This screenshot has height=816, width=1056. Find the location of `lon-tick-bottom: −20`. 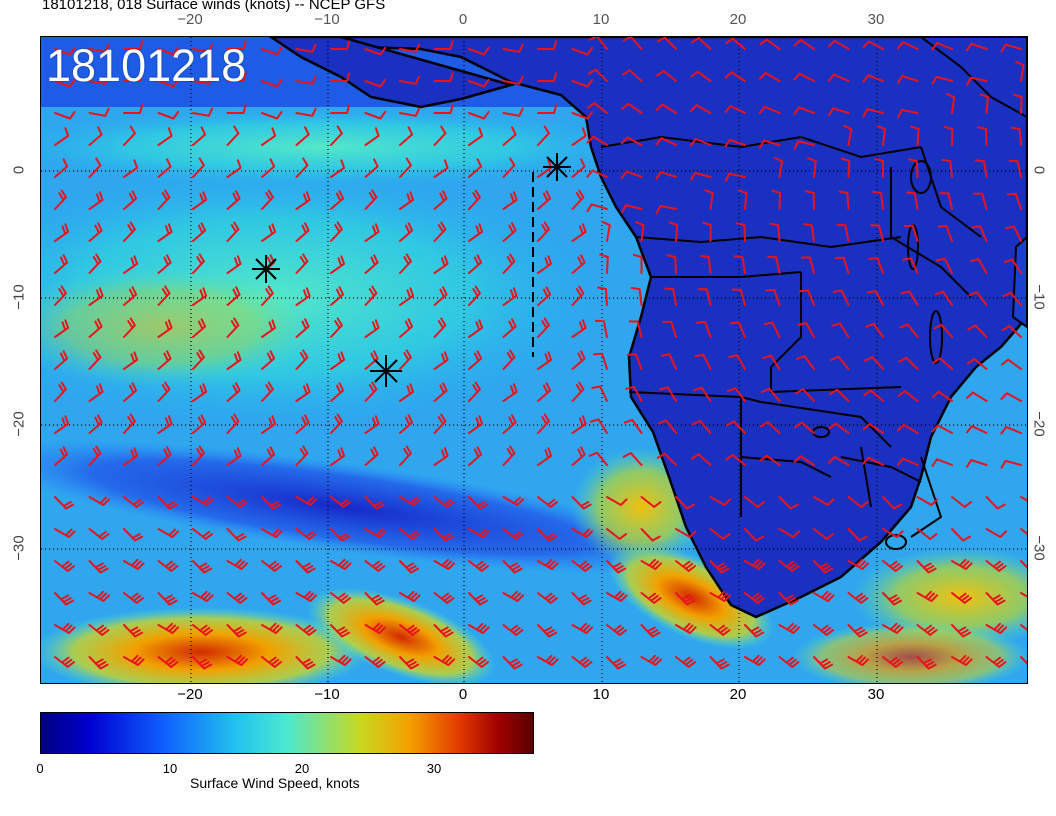

lon-tick-bottom: −20 is located at coordinates (190, 694).